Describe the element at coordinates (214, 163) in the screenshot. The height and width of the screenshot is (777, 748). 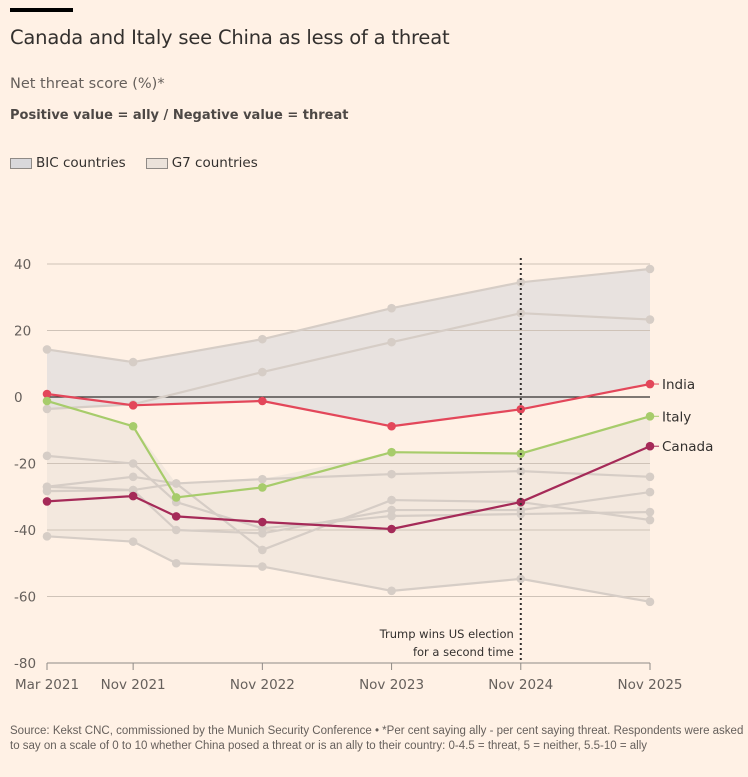
I see `legend-label-g7: G7 countries` at that location.